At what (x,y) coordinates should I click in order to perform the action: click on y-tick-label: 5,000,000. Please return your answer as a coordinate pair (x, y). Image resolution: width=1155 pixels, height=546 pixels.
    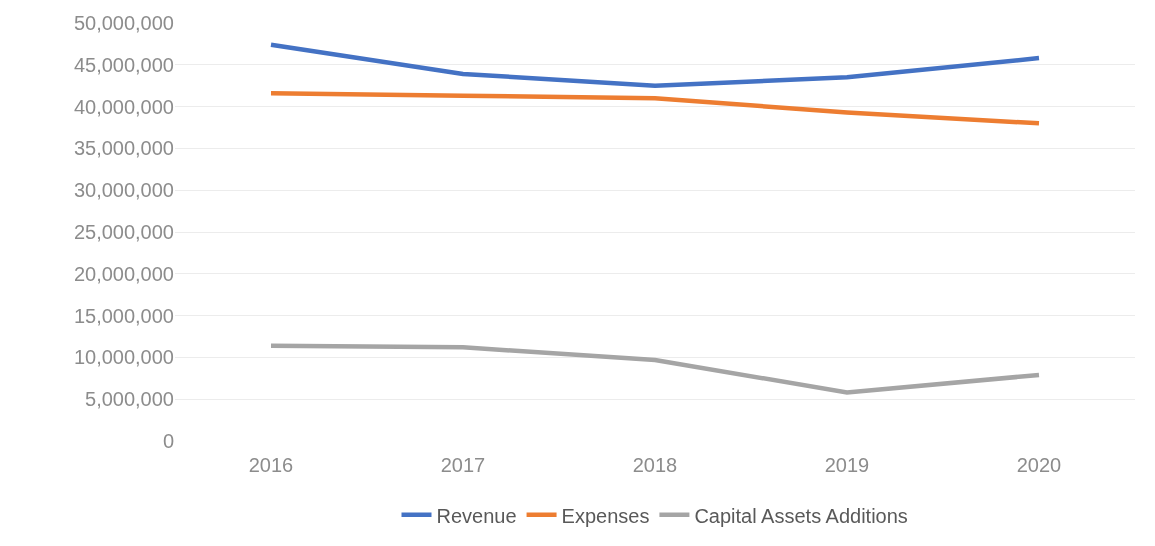
    Looking at the image, I should click on (129, 399).